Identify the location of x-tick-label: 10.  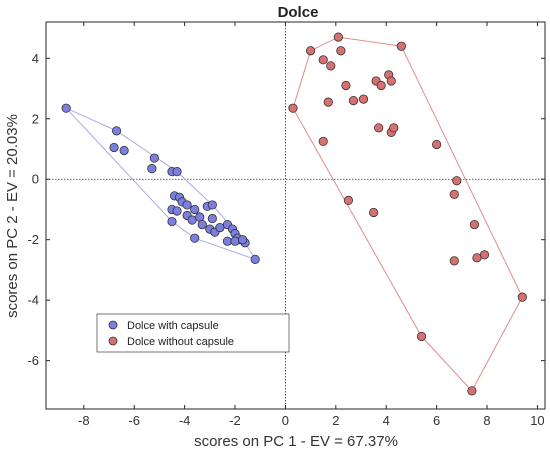
(537, 420).